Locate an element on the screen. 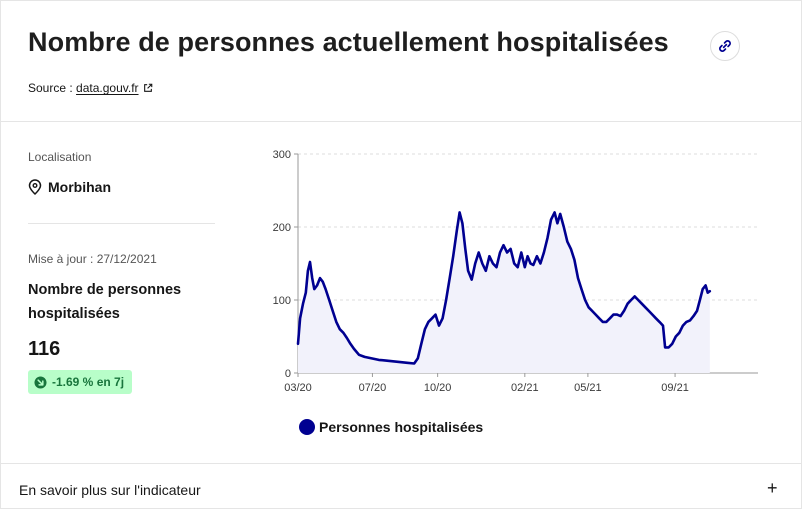 This screenshot has height=509, width=802. x-tick-label: 03/20 is located at coordinates (298, 388).